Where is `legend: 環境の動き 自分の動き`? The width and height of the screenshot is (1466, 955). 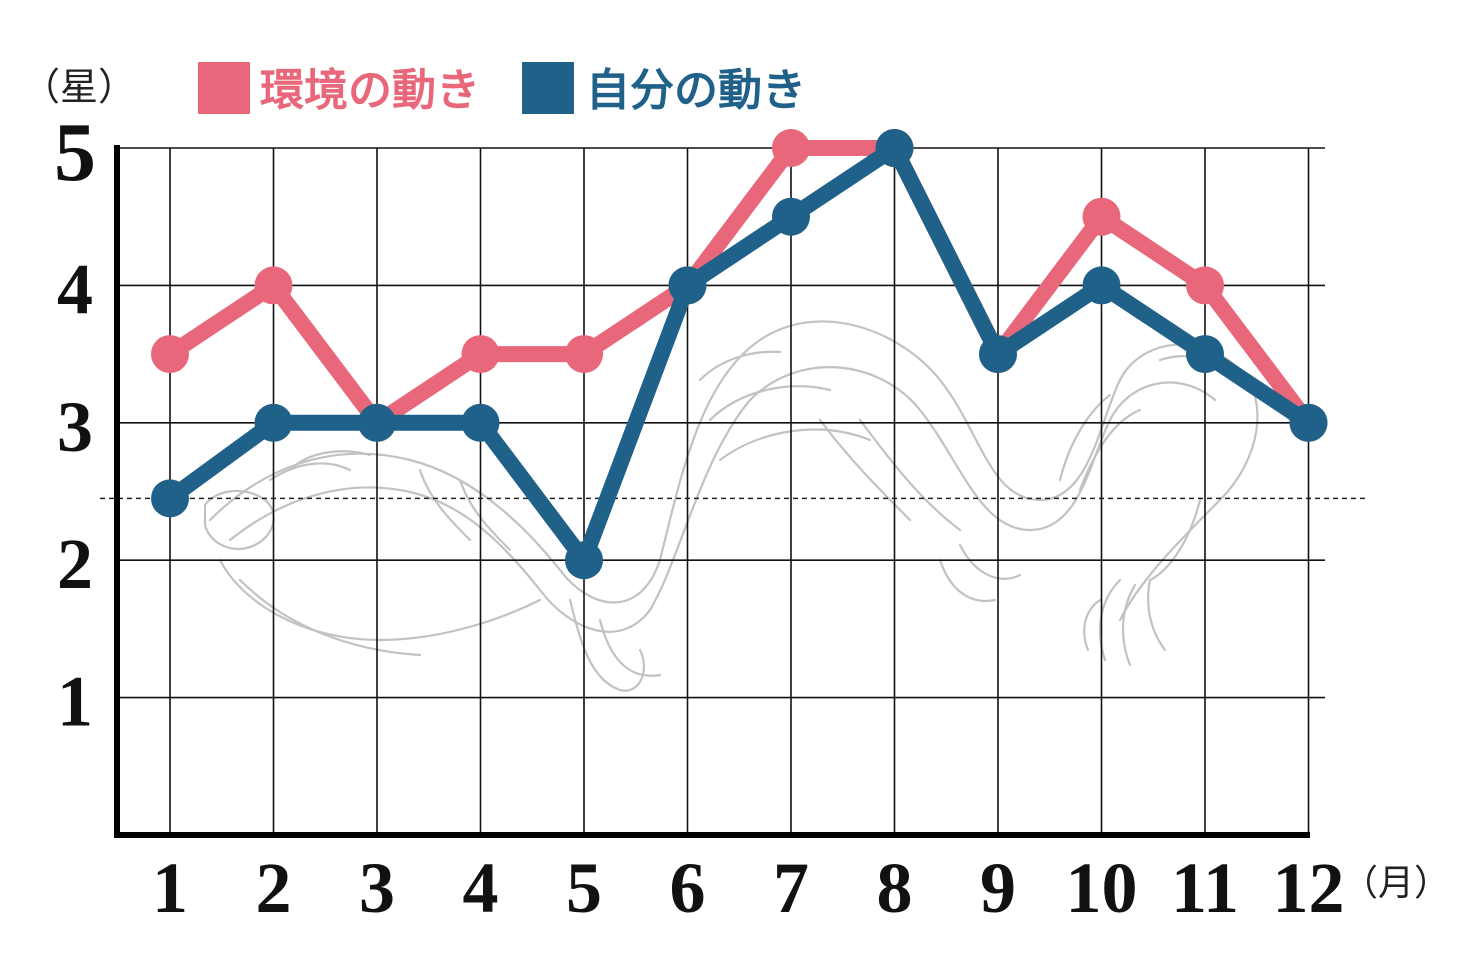
legend: 環境の動き 自分の動き is located at coordinates (502, 89).